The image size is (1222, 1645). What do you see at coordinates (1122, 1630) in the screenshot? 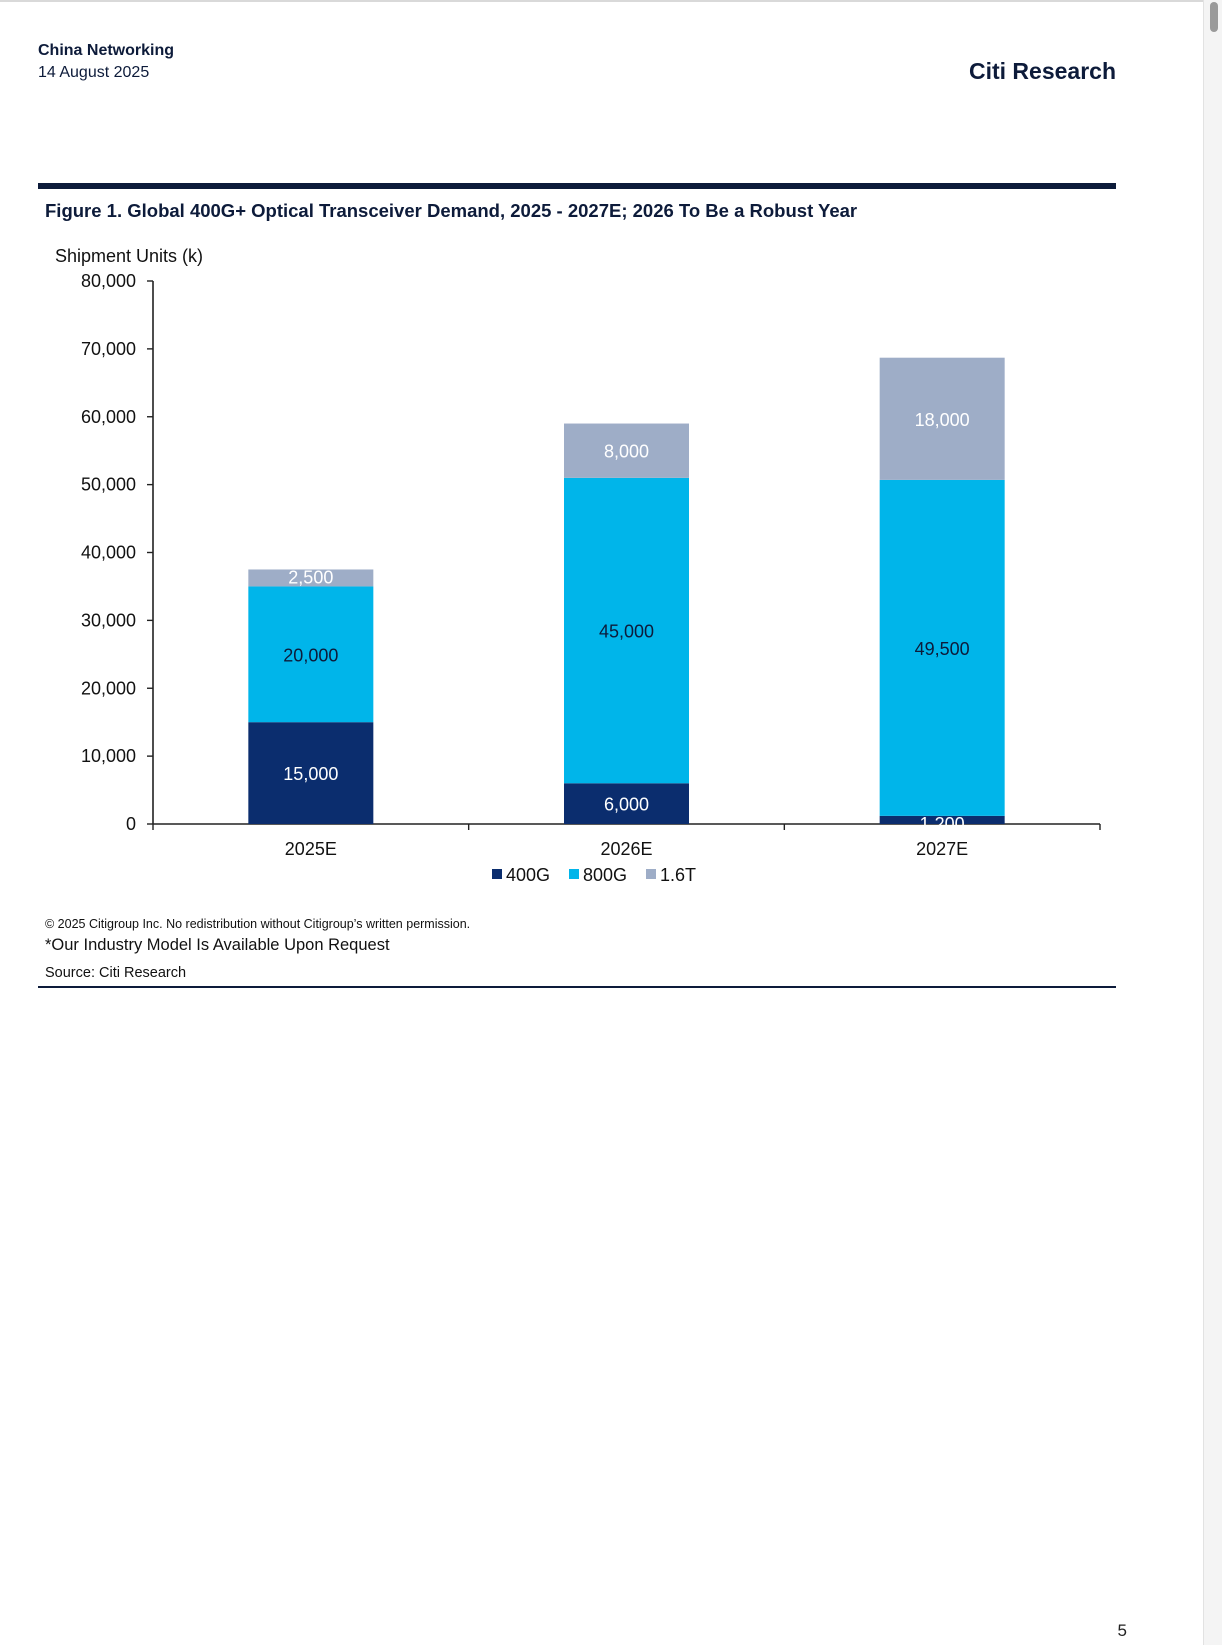
I see `page-number: 5` at bounding box center [1122, 1630].